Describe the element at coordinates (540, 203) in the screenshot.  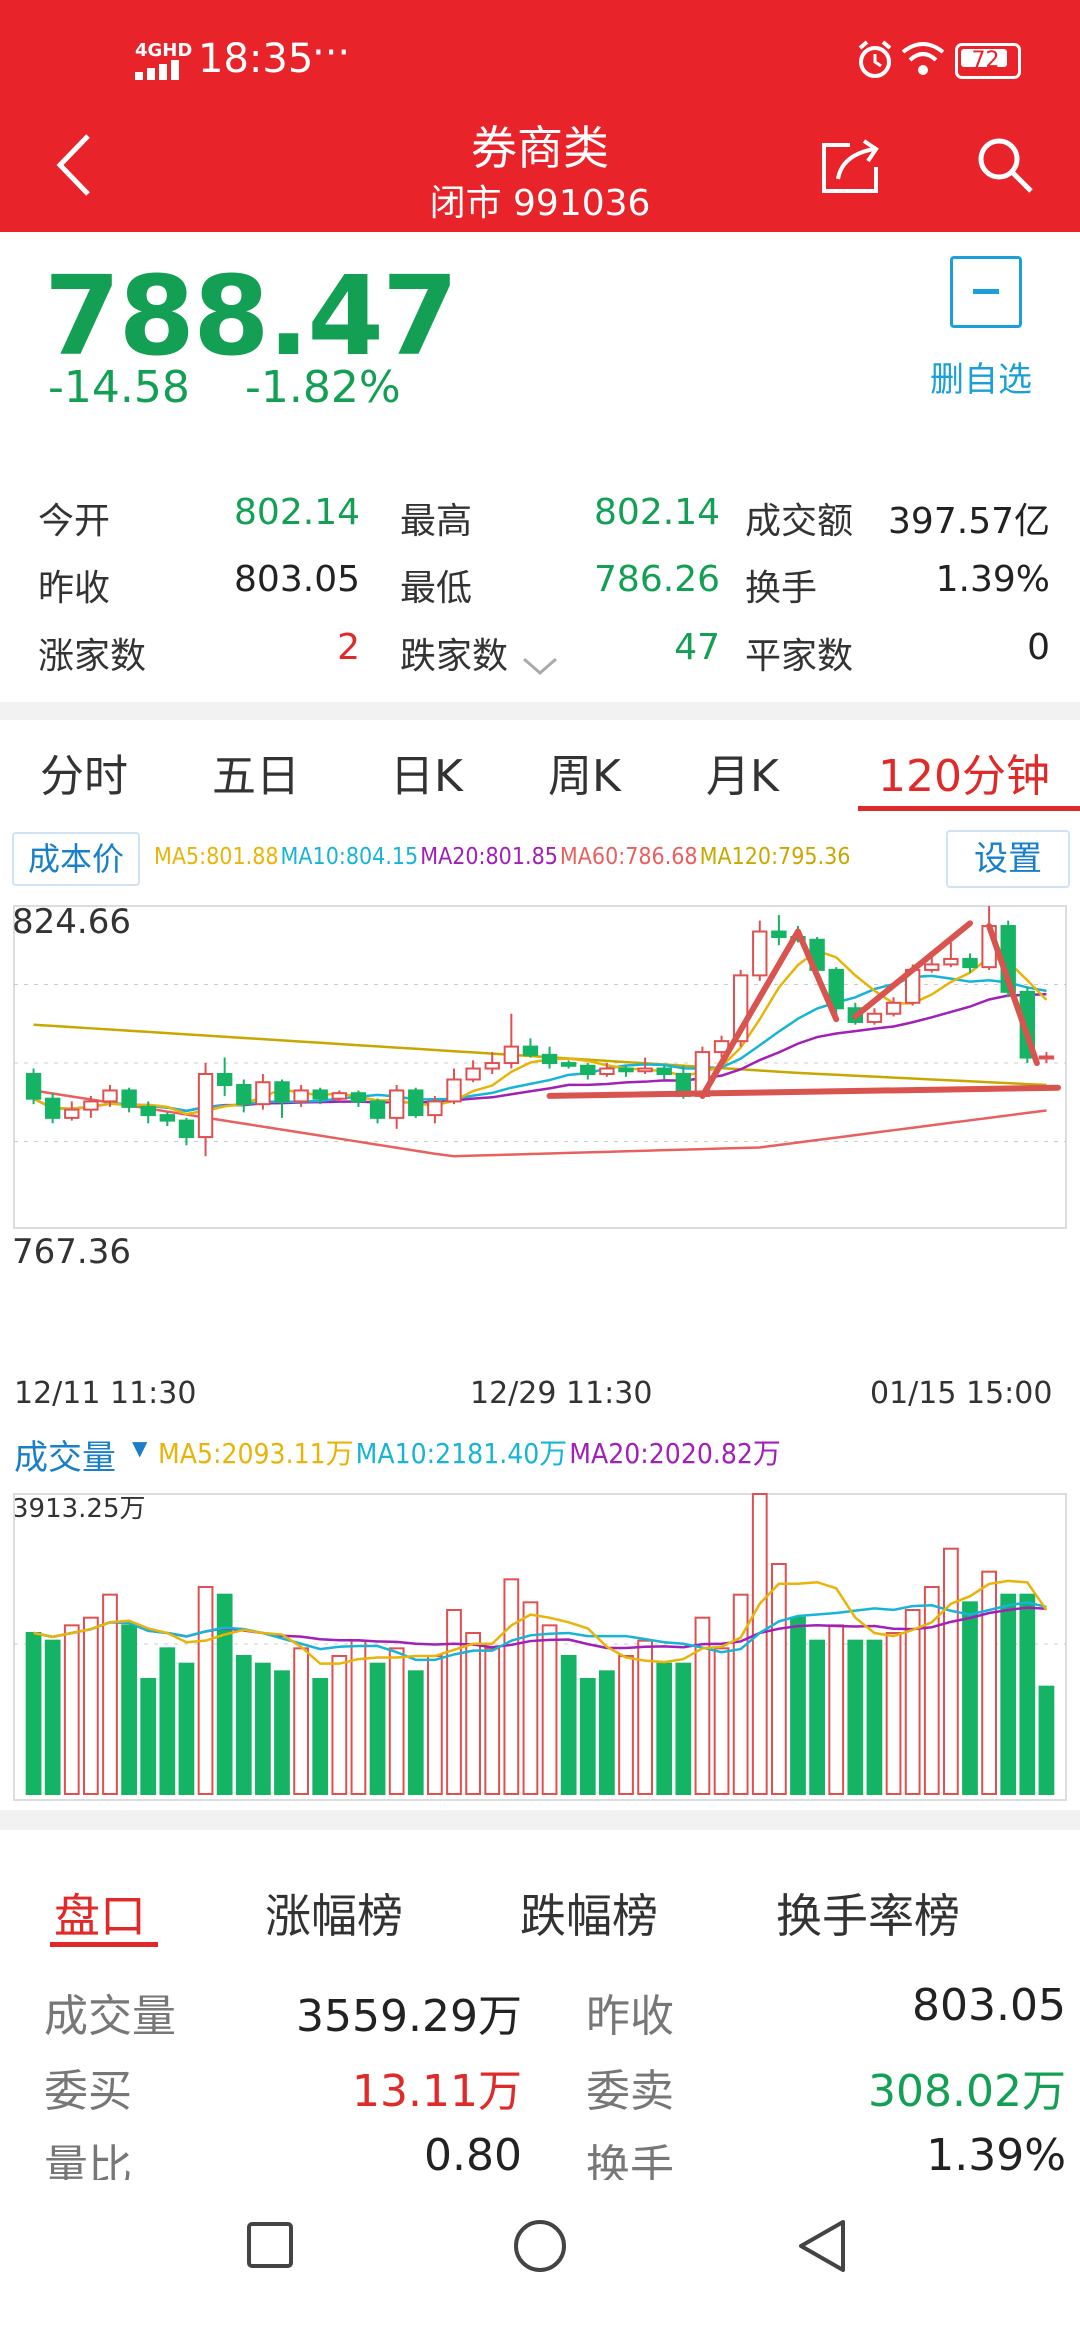
I see `page-subtitle: 闭市 991036` at that location.